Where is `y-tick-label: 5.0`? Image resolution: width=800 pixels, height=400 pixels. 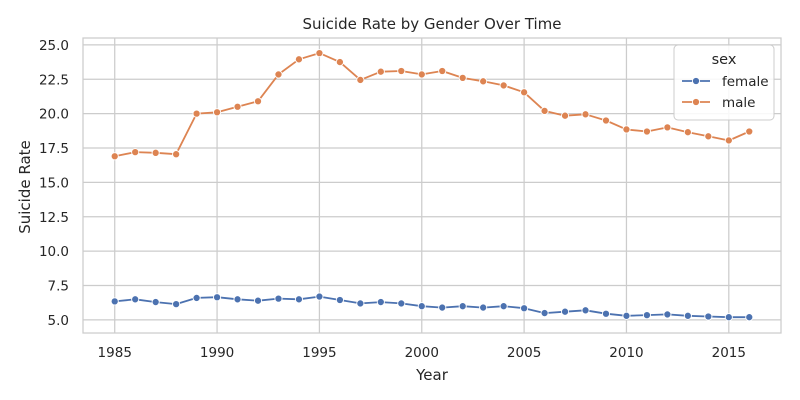
y-tick-label: 5.0 is located at coordinates (58, 321).